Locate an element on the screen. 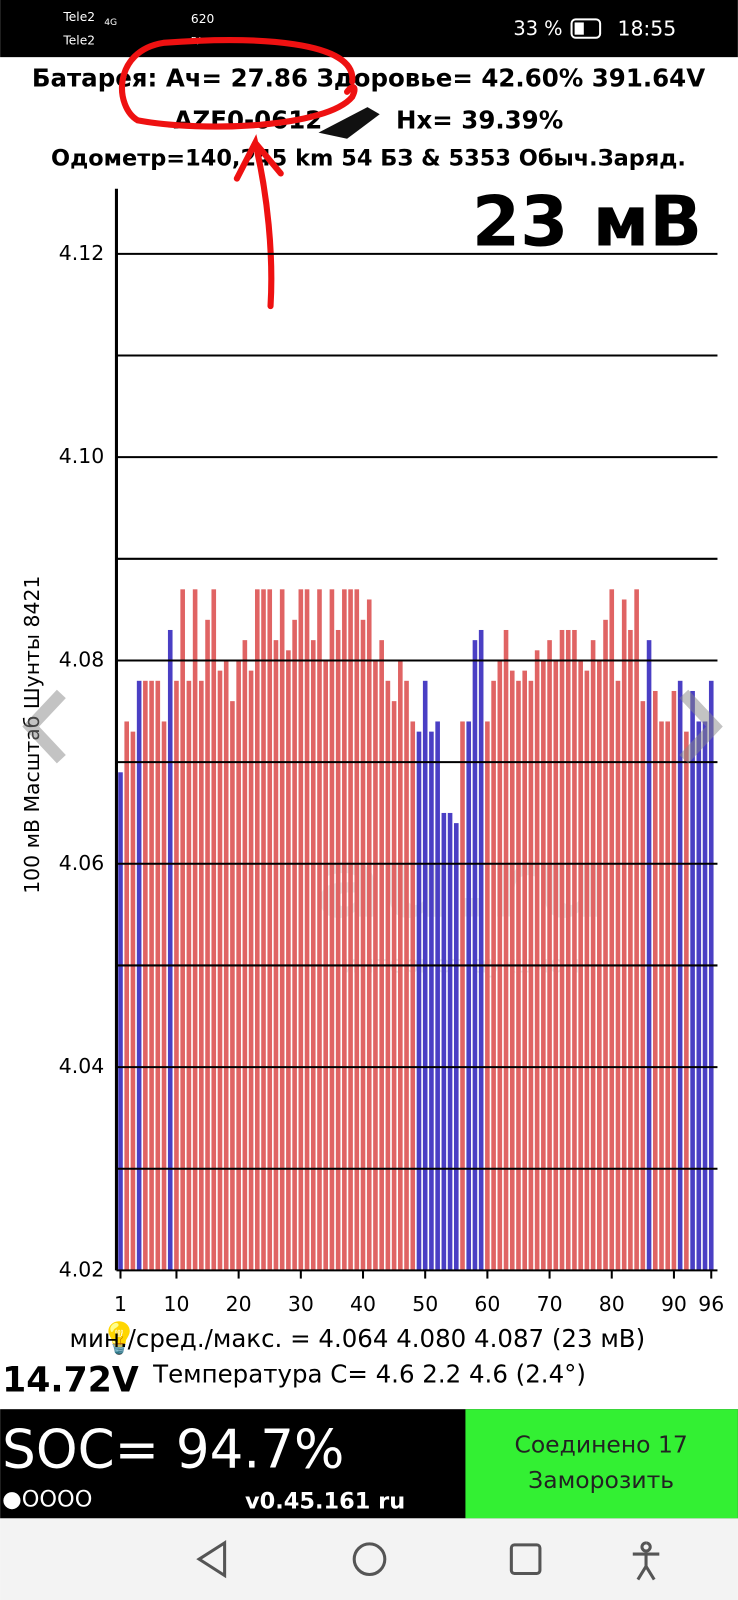 This screenshot has height=1600, width=738. y-tick-label: 4.10 is located at coordinates (81, 456).